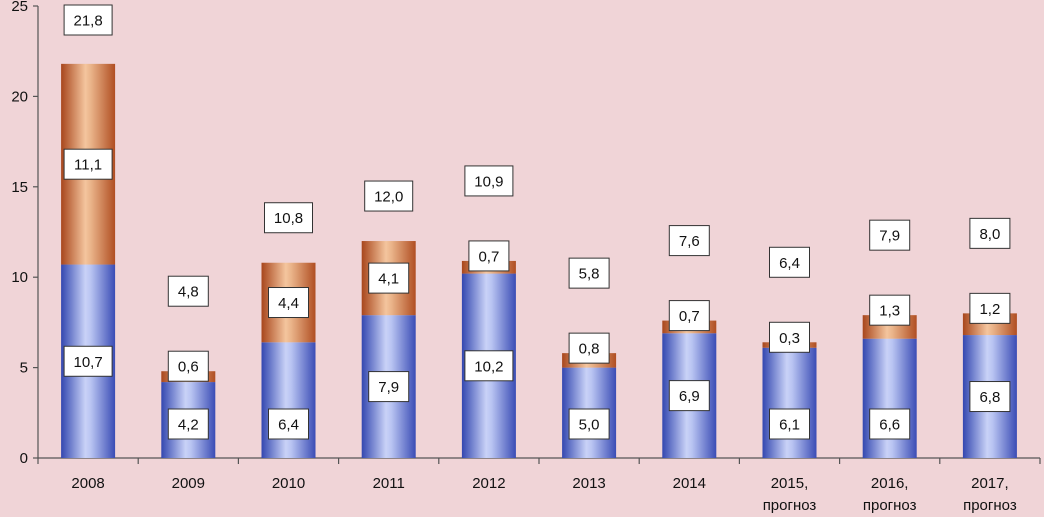 The height and width of the screenshot is (517, 1044). I want to click on data-label-total-4: 10,9, so click(489, 181).